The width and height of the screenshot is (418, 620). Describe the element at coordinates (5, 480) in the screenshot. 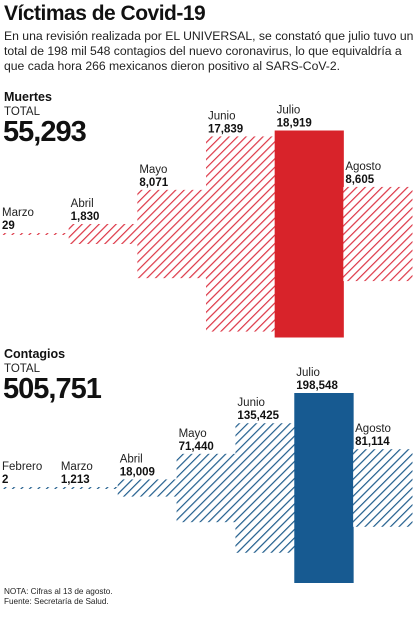

I see `value-label: 2` at that location.